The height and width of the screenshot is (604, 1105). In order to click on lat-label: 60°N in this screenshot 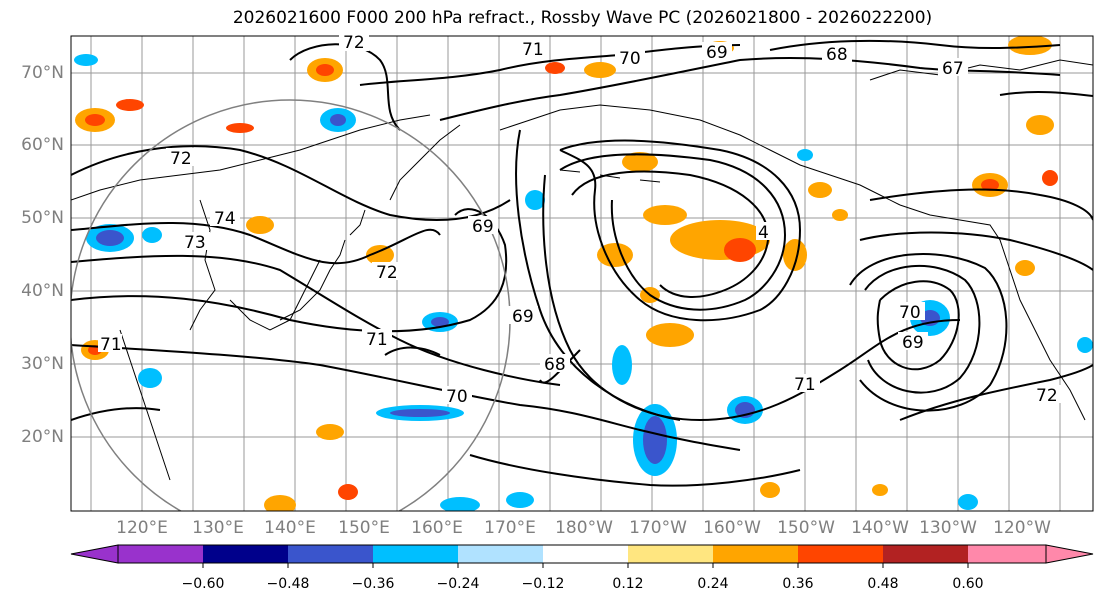, I will do `click(42, 145)`.